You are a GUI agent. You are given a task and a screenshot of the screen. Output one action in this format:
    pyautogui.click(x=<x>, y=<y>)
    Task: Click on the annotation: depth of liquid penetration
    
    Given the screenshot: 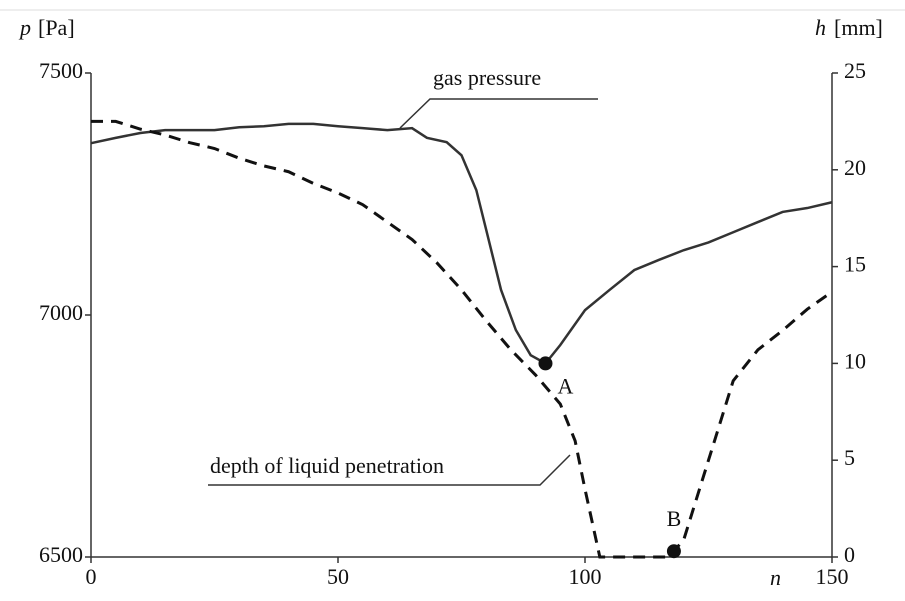 What is the action you would take?
    pyautogui.click(x=327, y=465)
    